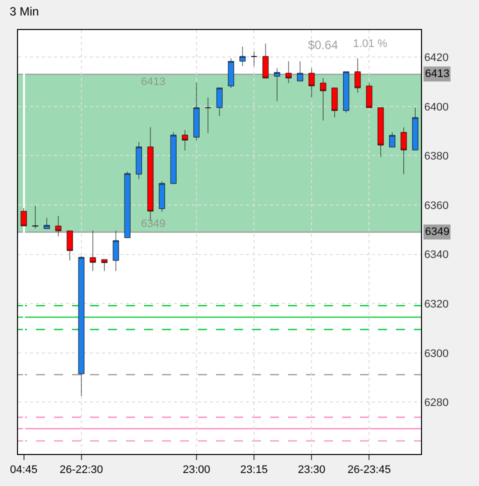 The width and height of the screenshot is (479, 486). Describe the element at coordinates (369, 470) in the screenshot. I see `x-tick-label: 26-23:45` at that location.